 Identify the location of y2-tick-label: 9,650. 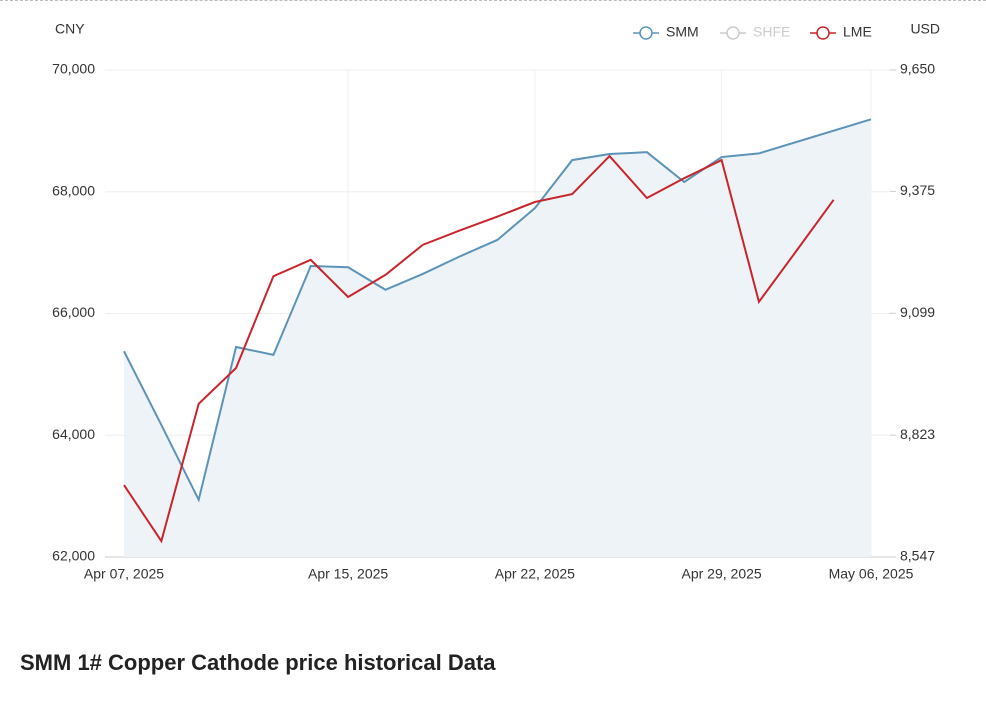
(917, 69).